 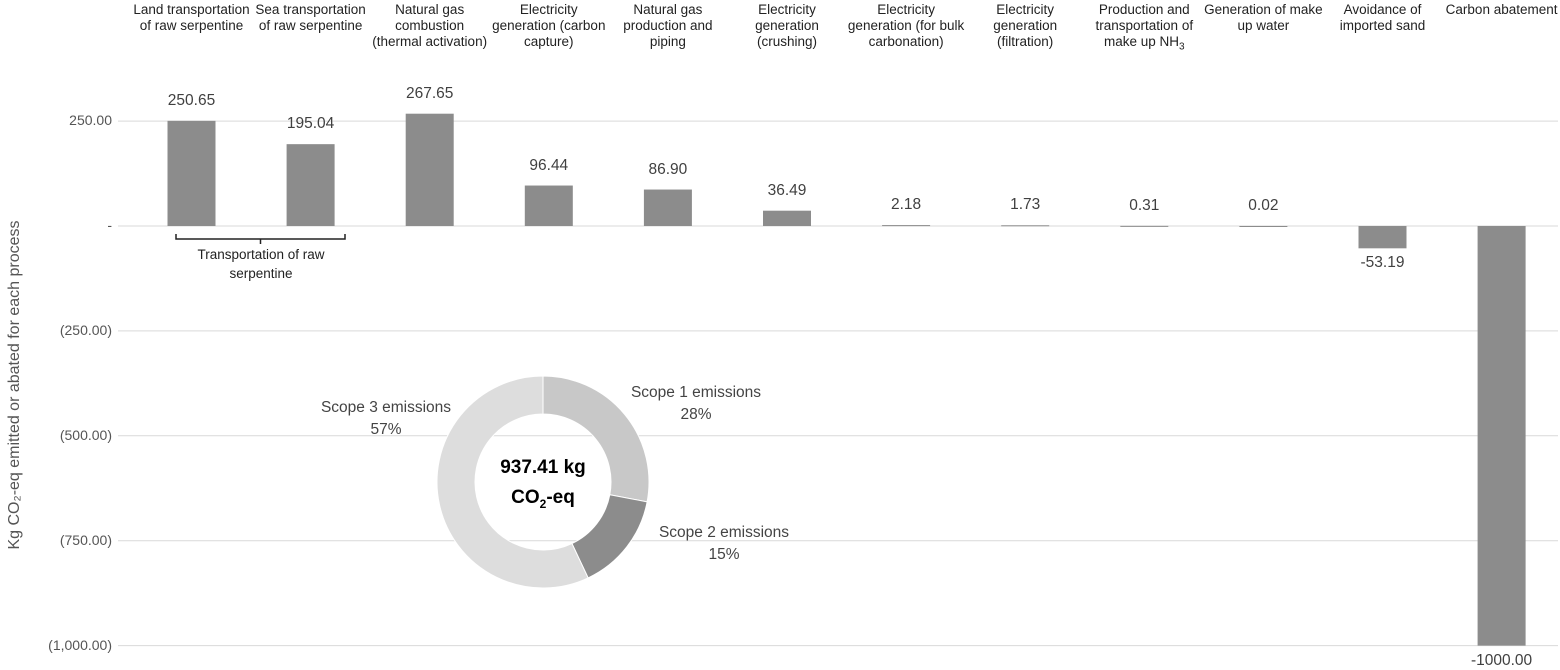 I want to click on data-label: 2.18, so click(x=906, y=205).